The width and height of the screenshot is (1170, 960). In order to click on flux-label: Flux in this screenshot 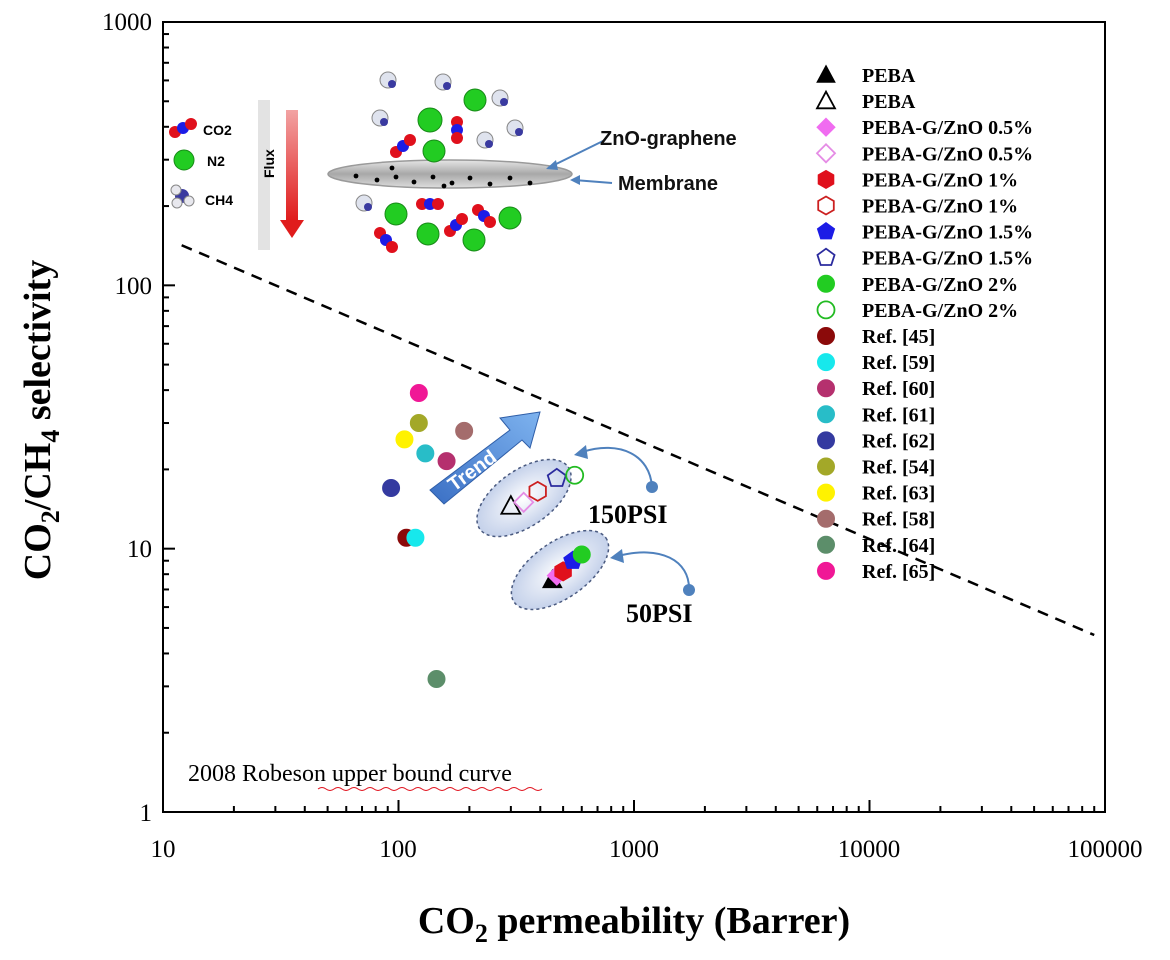, I will do `click(269, 163)`.